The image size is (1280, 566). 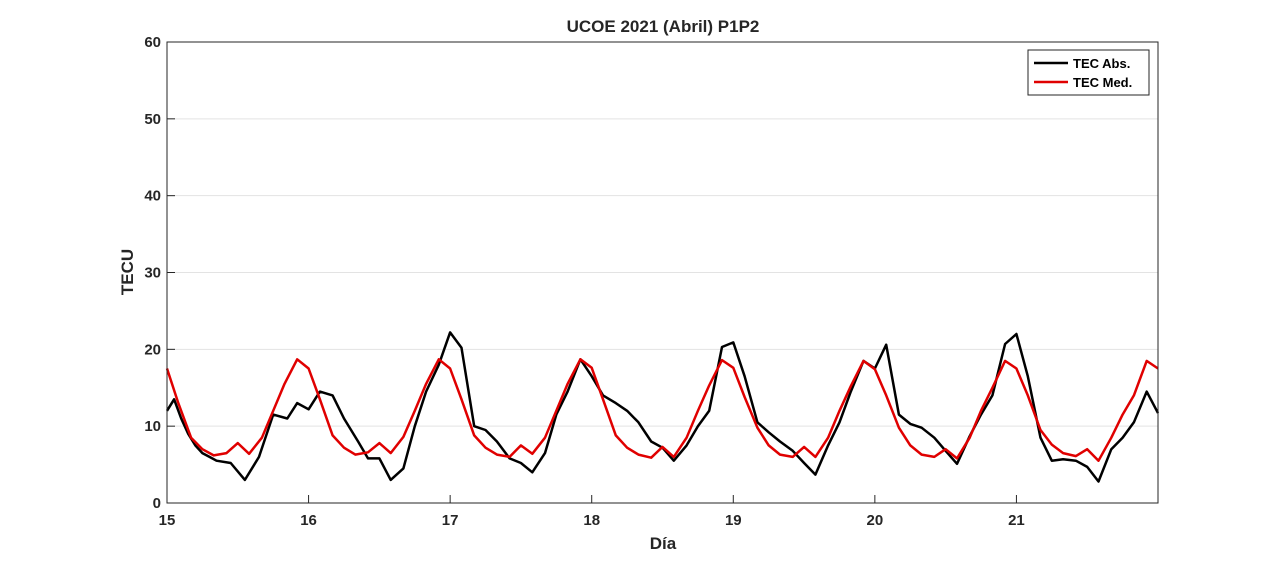 I want to click on legend-label-tec-med: TEC Med., so click(x=1102, y=82).